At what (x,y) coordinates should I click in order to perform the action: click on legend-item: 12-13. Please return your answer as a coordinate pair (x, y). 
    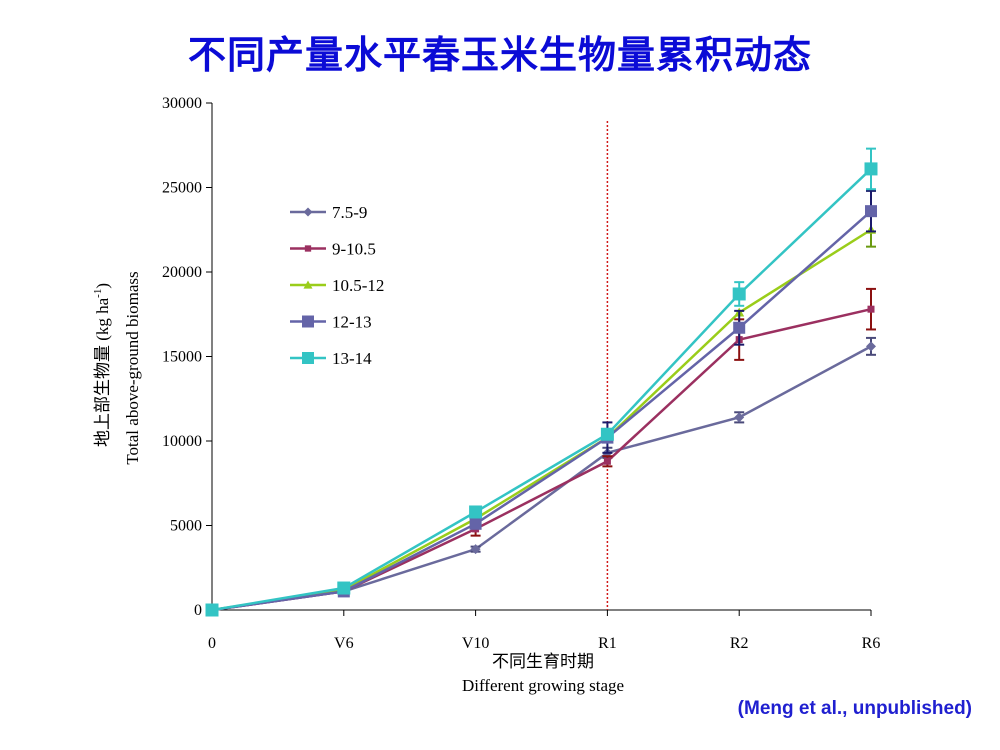
    Looking at the image, I should click on (331, 322).